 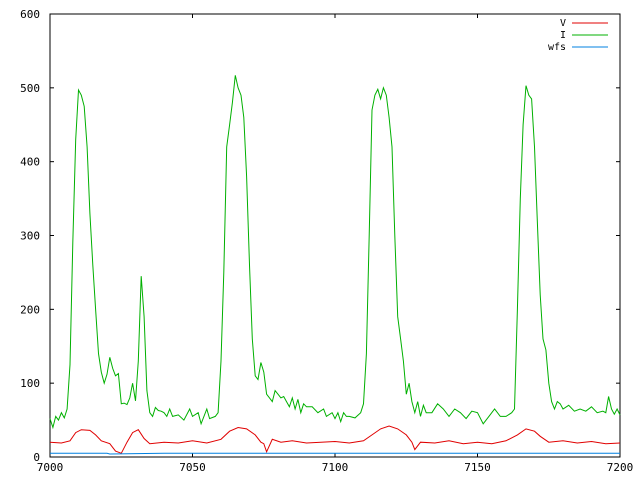 What do you see at coordinates (30, 162) in the screenshot?
I see `y-tick-label: 400` at bounding box center [30, 162].